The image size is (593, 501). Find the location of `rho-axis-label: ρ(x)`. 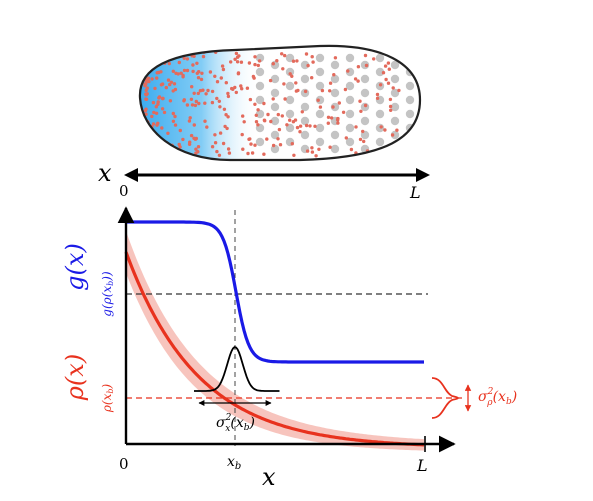

rho-axis-label: ρ(x) is located at coordinates (75, 377).